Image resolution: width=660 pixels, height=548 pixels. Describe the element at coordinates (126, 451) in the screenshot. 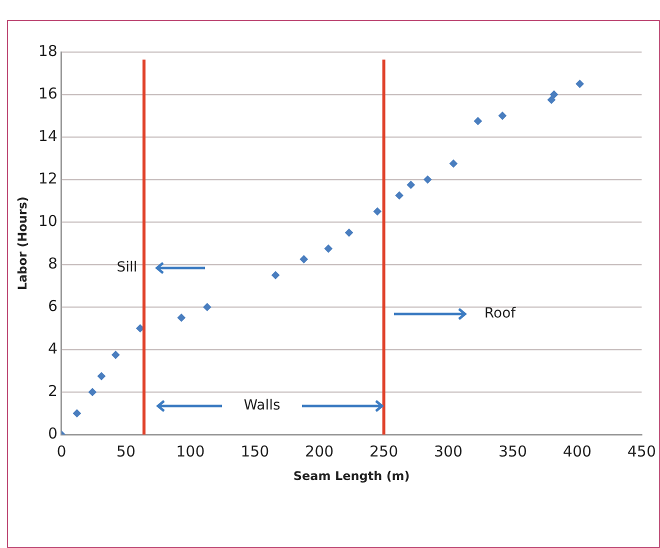

I see `x-tick-label: 50` at that location.